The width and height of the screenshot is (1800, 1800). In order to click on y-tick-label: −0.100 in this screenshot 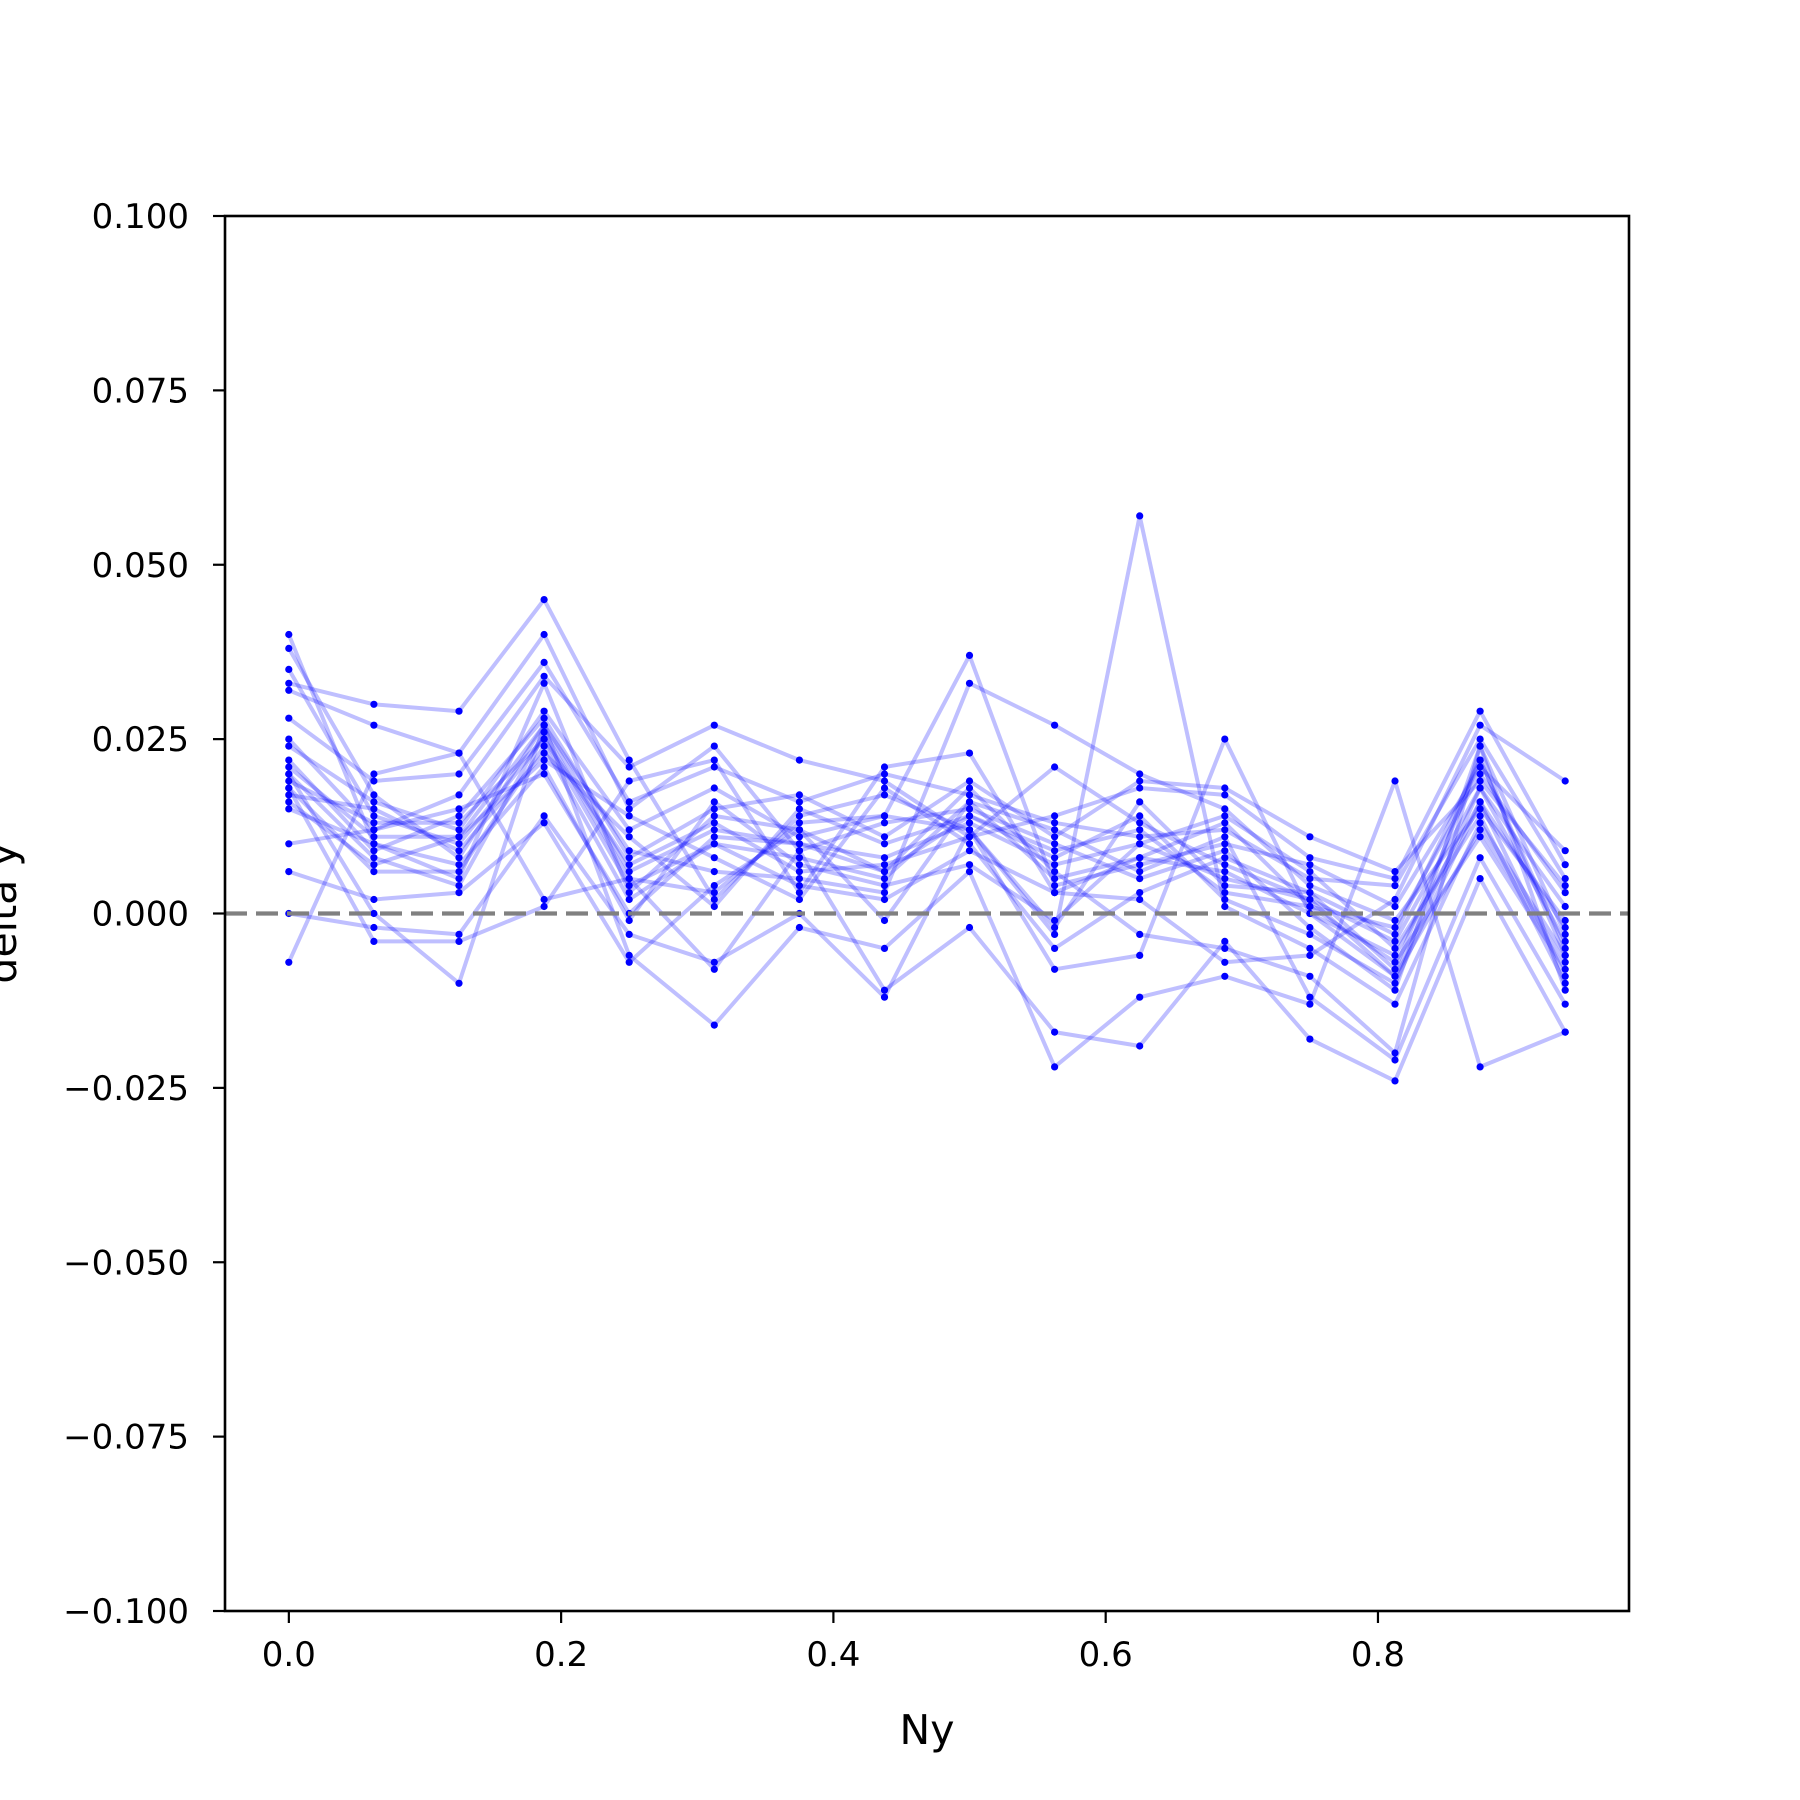, I will do `click(126, 1612)`.